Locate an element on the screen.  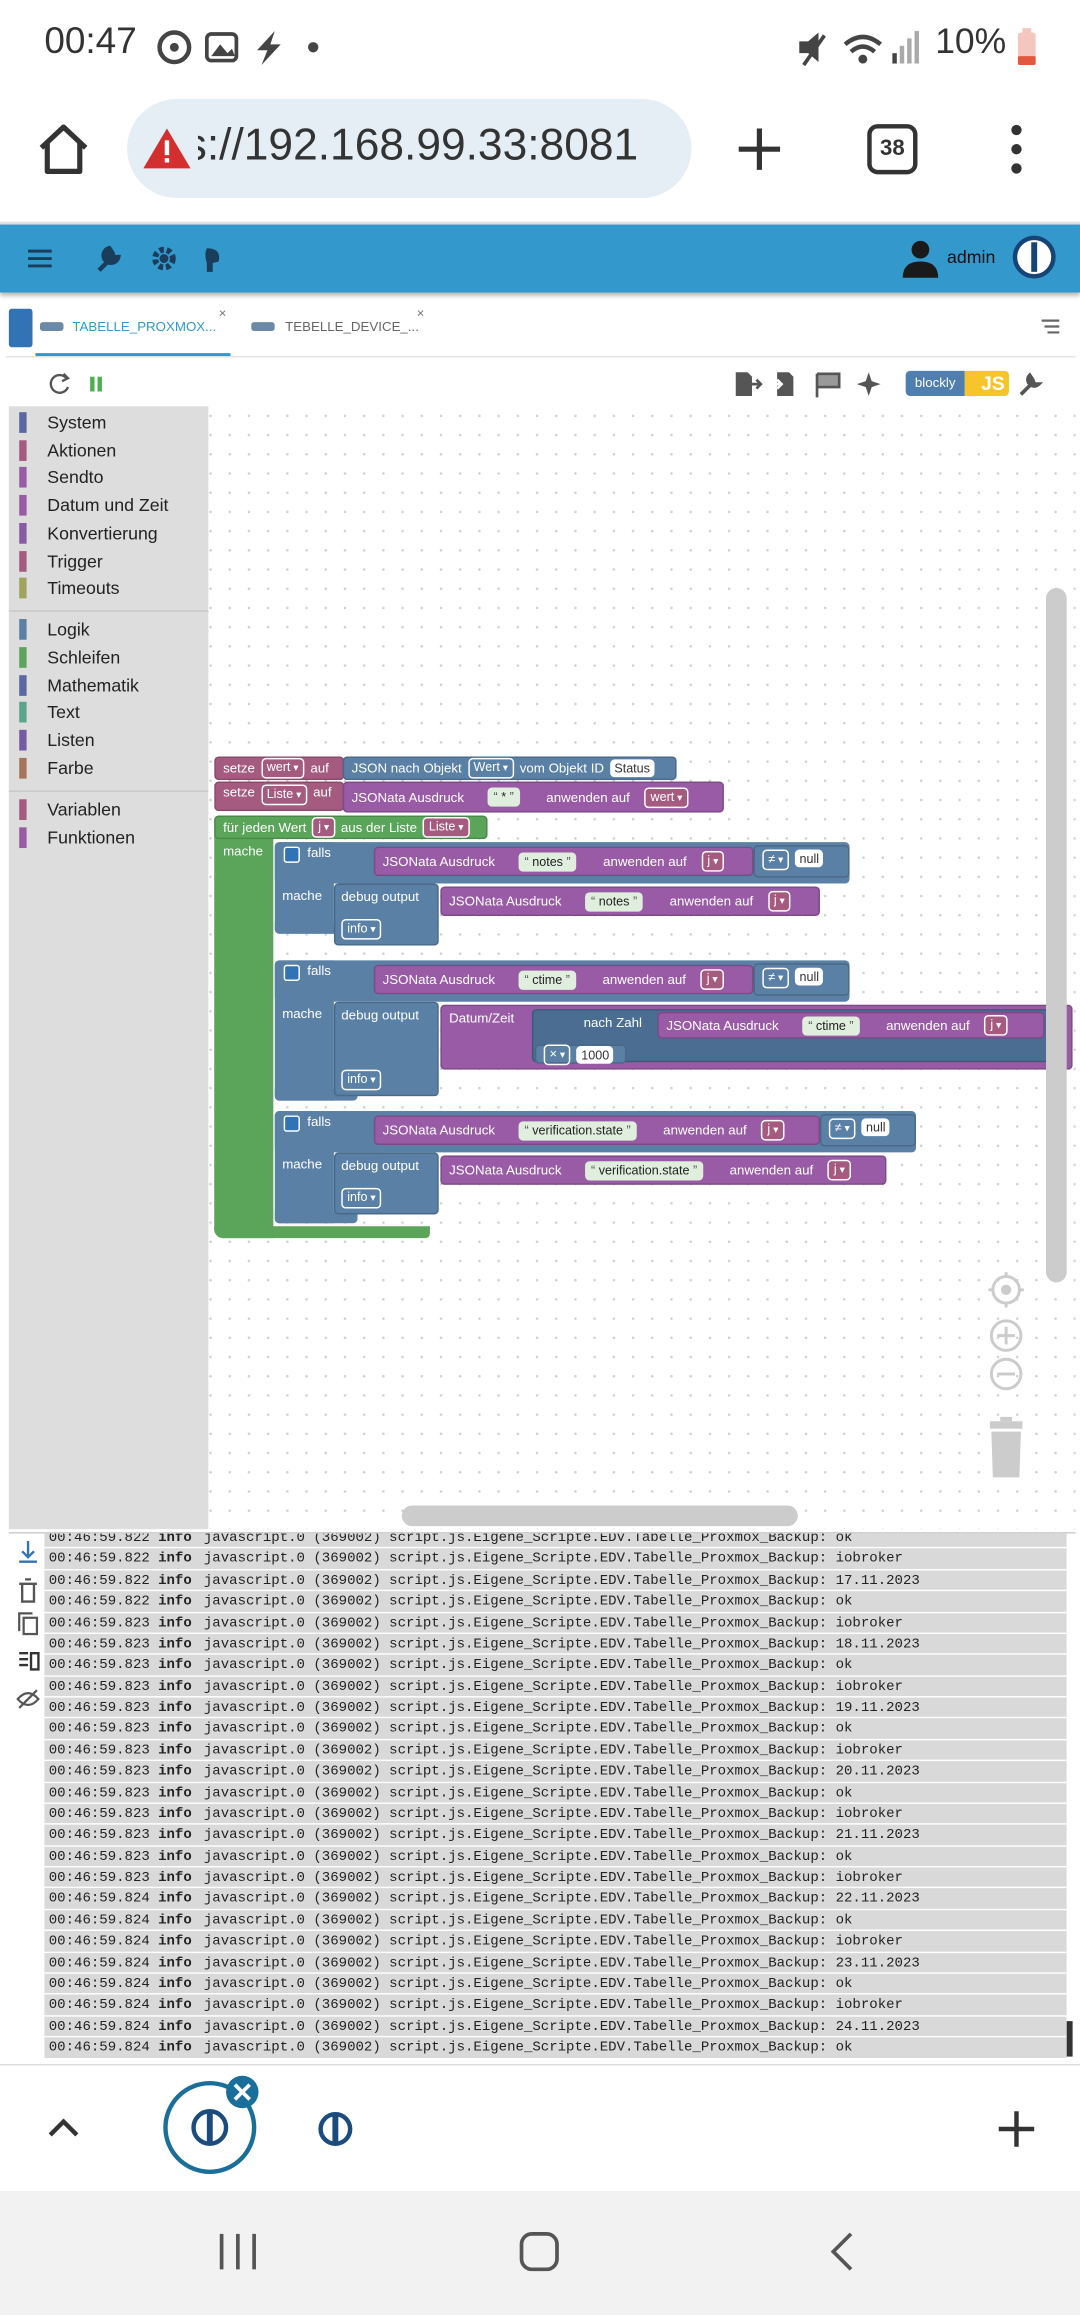
tabs-menu is located at coordinates (1050, 327).